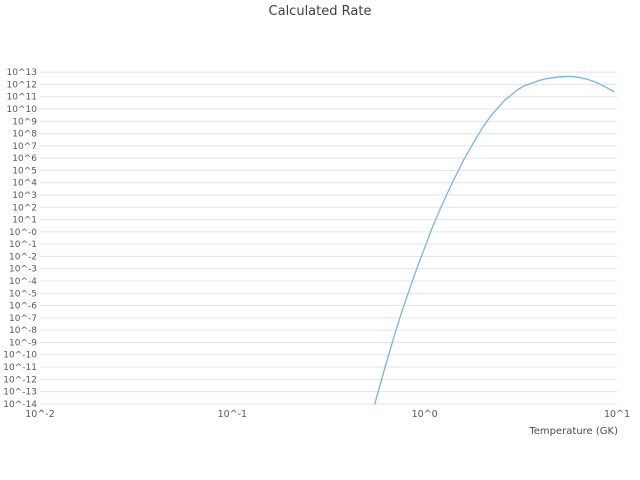  I want to click on y-tick-label: 10^3, so click(24, 196).